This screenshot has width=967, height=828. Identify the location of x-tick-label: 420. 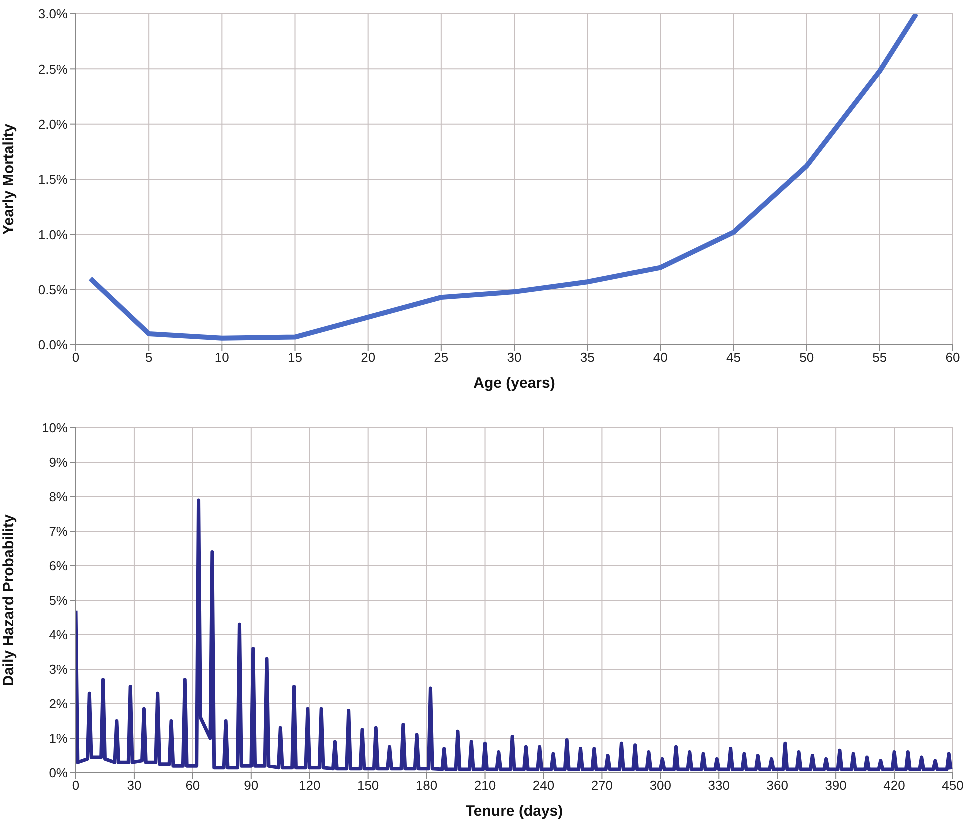
(895, 786).